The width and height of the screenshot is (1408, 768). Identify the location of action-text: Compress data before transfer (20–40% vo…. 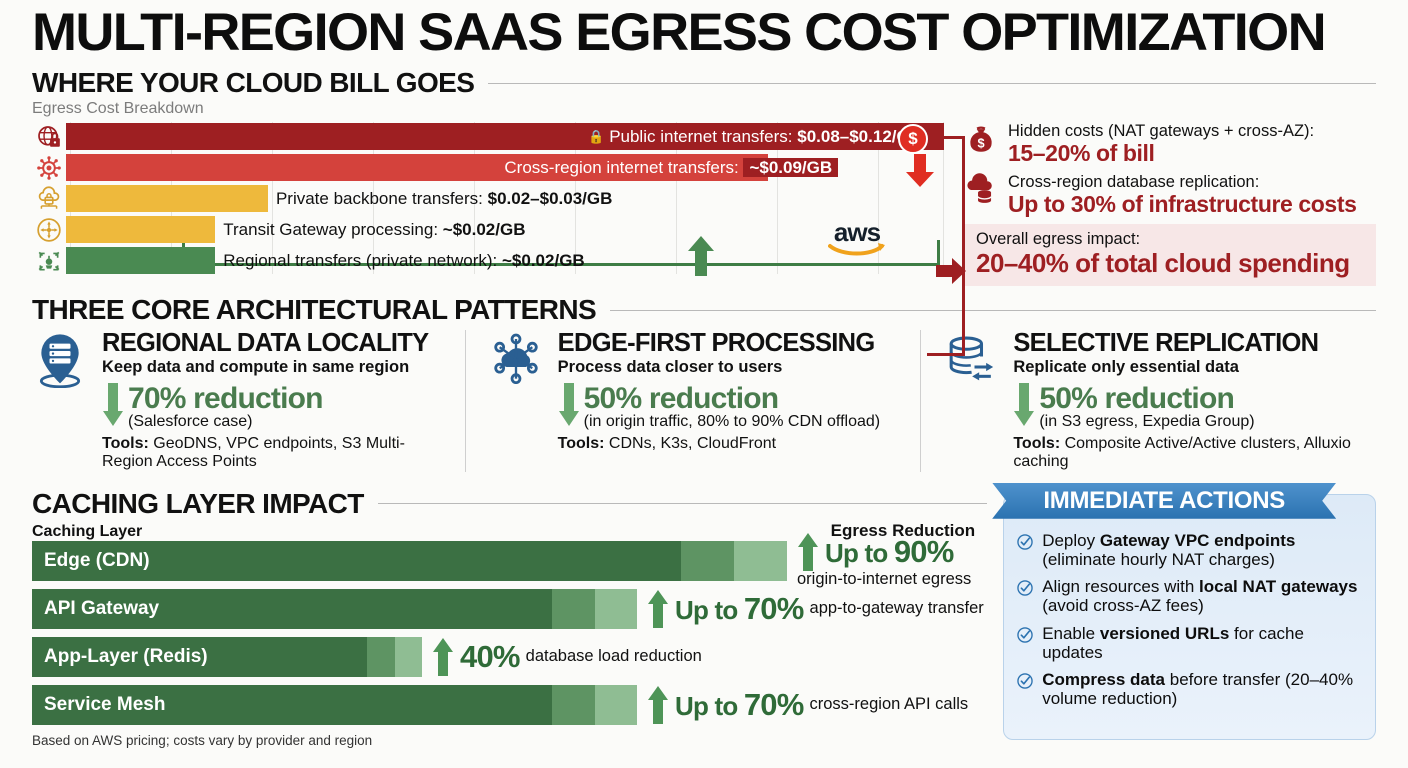
(1198, 689).